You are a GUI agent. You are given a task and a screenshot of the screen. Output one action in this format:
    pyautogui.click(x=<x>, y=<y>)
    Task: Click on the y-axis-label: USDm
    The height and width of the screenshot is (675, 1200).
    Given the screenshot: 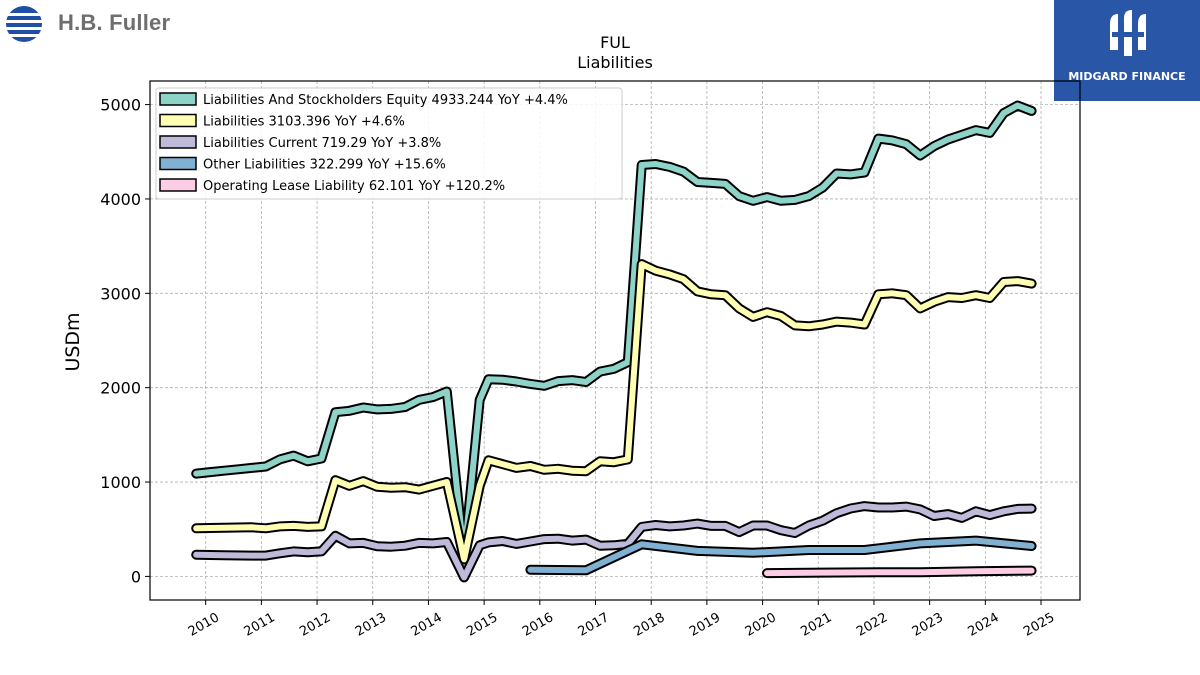 What is the action you would take?
    pyautogui.click(x=73, y=341)
    